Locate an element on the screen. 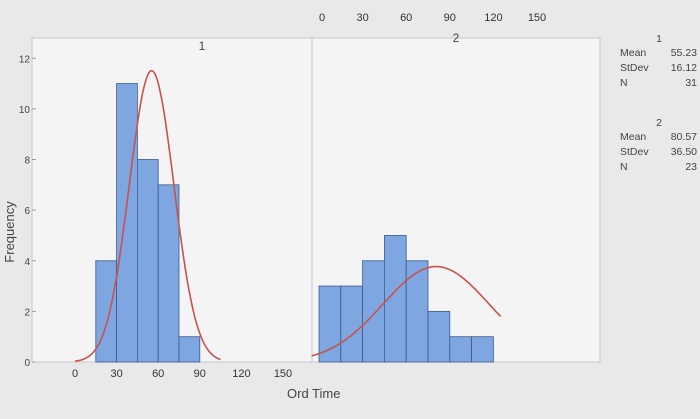 The image size is (700, 419). stat-value: 55.23 is located at coordinates (684, 53).